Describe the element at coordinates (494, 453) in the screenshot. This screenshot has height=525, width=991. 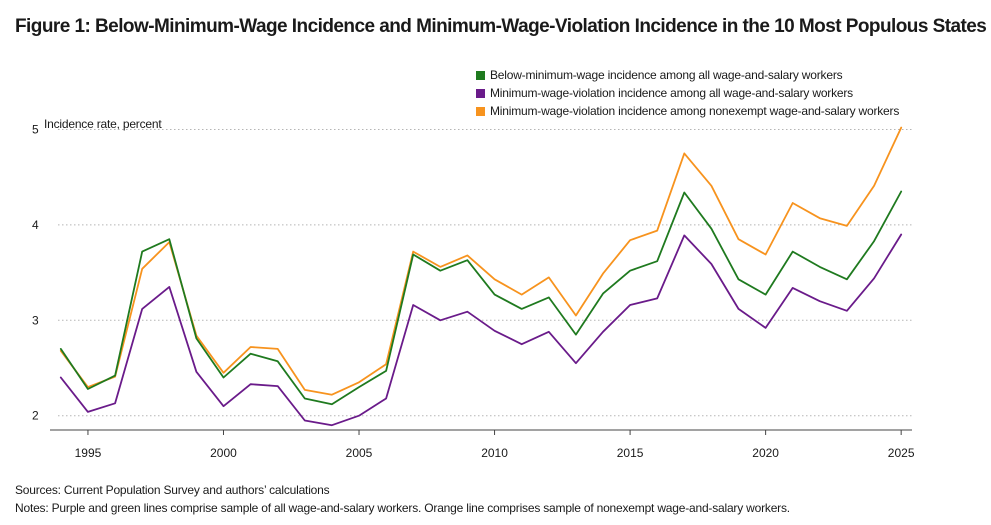
I see `x-tick-label: 2010` at that location.